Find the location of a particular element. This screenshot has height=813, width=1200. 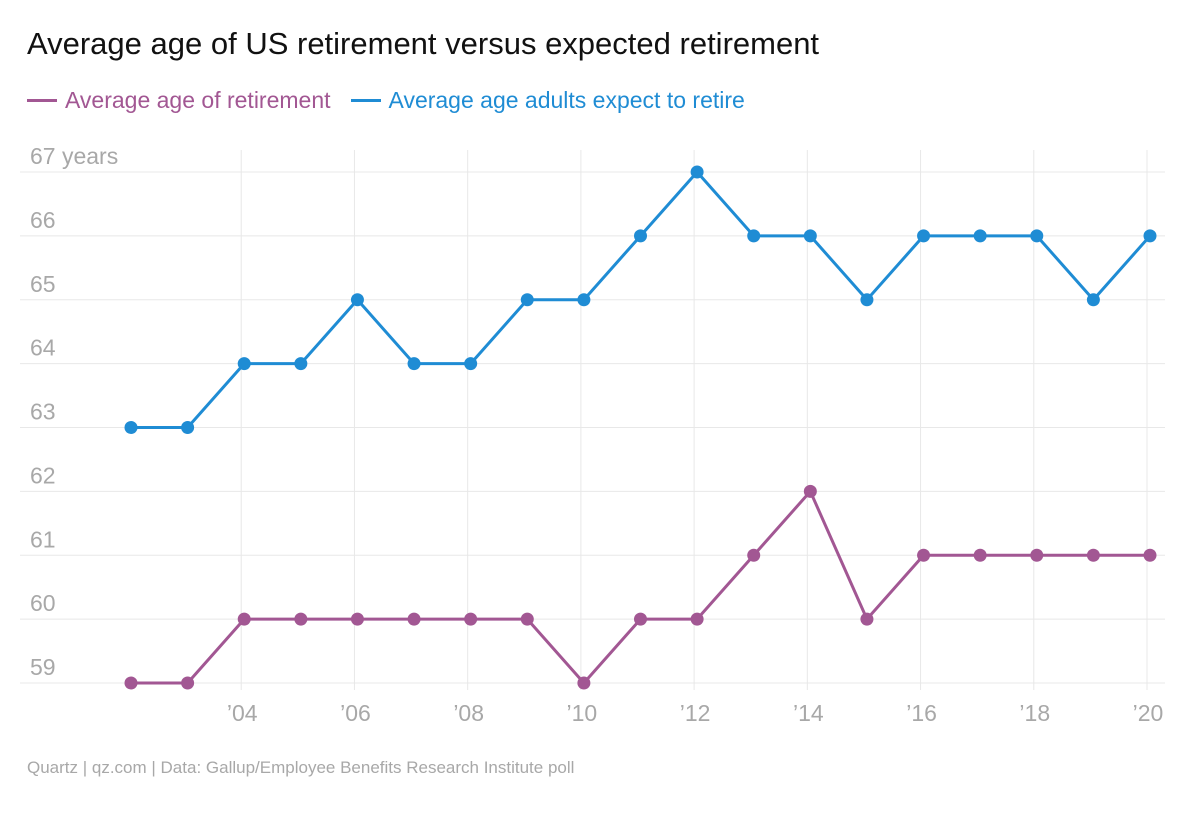

y-tick-label: 66 is located at coordinates (43, 220).